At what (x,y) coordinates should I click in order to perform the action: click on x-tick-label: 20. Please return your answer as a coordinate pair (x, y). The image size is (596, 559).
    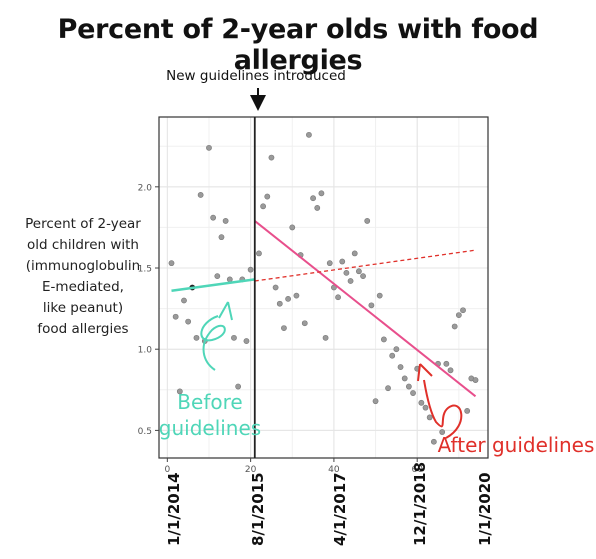
    Looking at the image, I should click on (251, 470).